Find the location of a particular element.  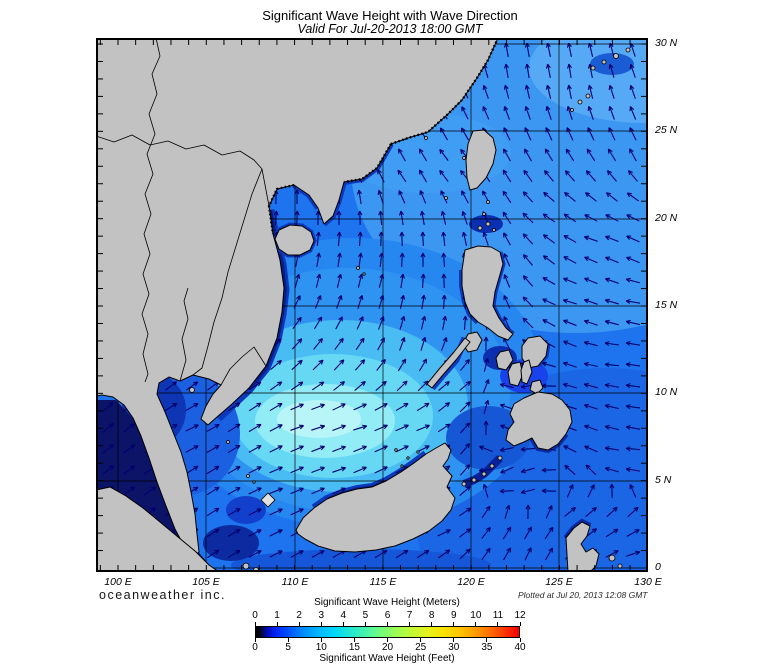

legend-scale-number: 1 is located at coordinates (277, 615).